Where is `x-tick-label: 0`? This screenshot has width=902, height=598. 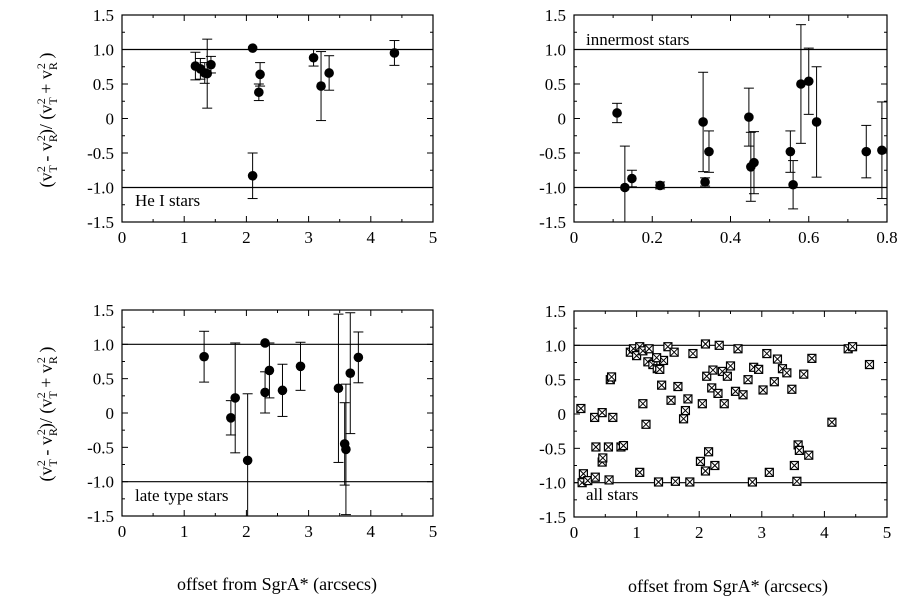
x-tick-label: 0 is located at coordinates (574, 237).